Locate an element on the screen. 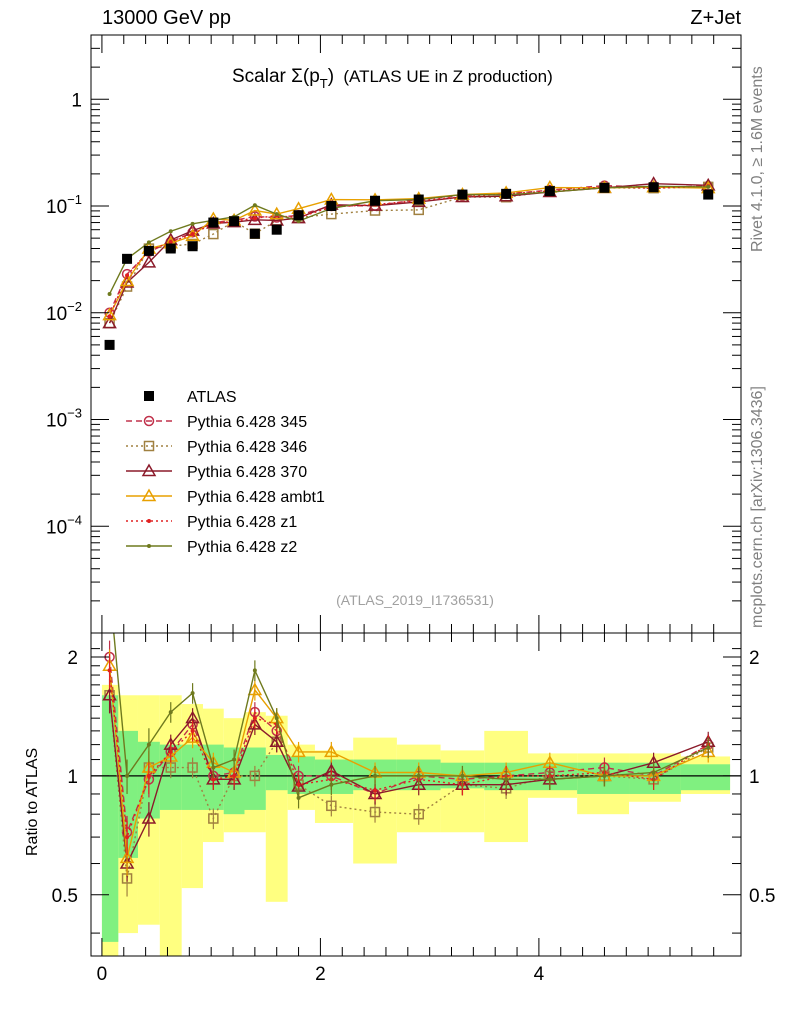 This screenshot has width=786, height=1024. x-tick-label: 0 is located at coordinates (102, 974).